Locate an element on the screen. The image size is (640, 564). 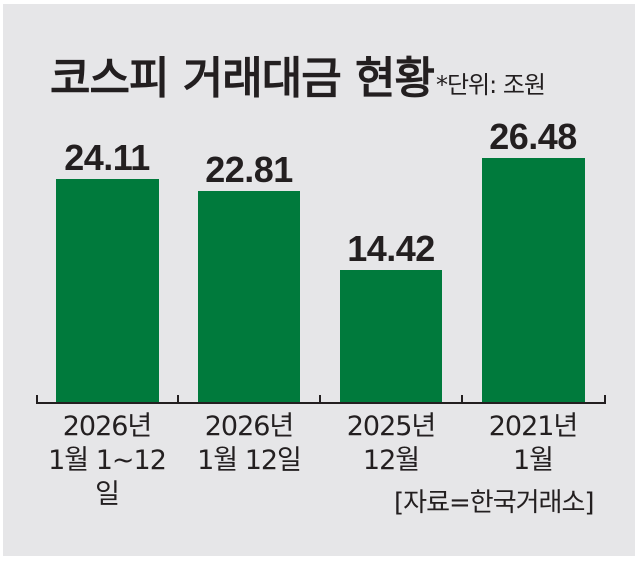
bar-2021-jan is located at coordinates (533, 280).